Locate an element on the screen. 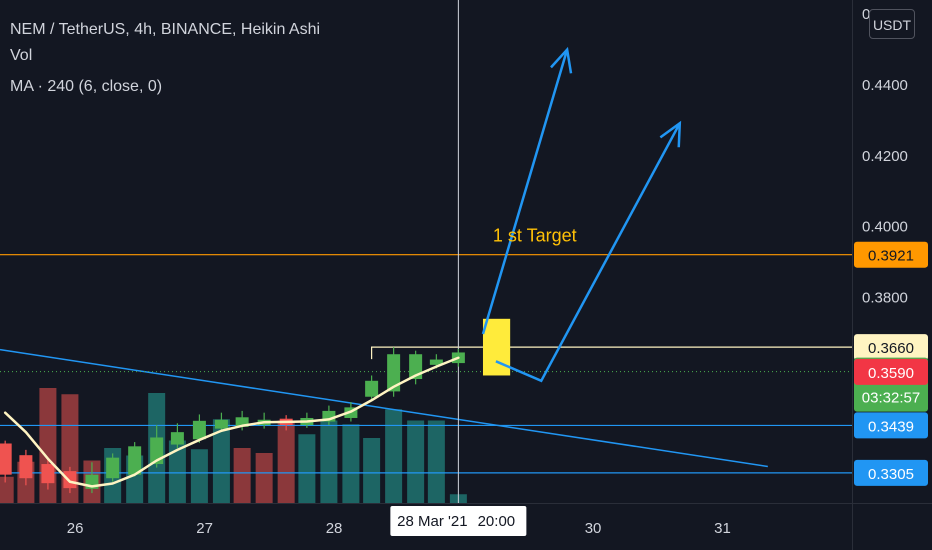 The height and width of the screenshot is (550, 932). crosshair-time: 20:00 is located at coordinates (497, 521).